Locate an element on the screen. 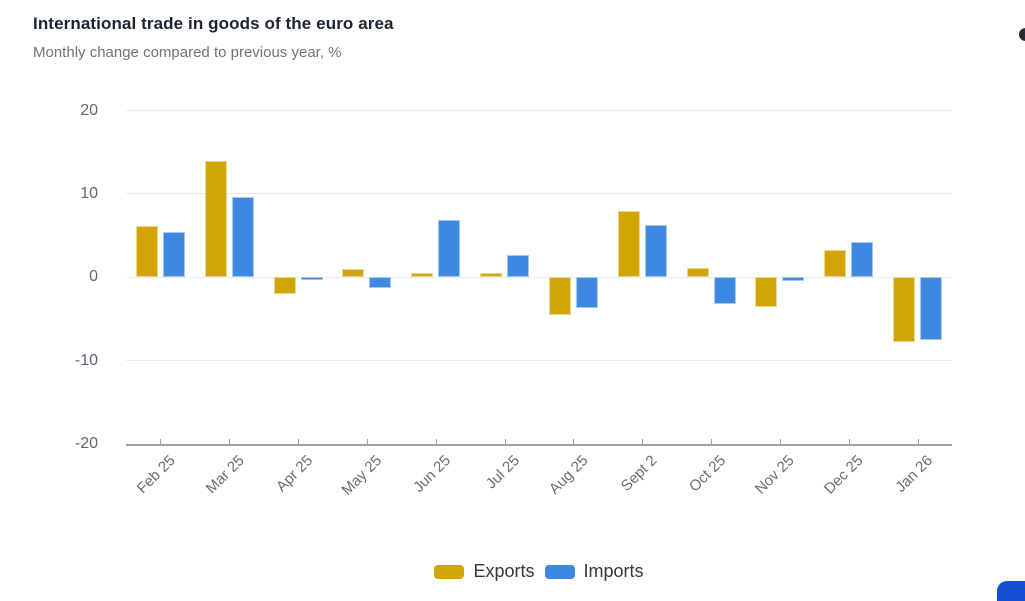 This screenshot has height=601, width=1025. exports-swatch-icon is located at coordinates (449, 571).